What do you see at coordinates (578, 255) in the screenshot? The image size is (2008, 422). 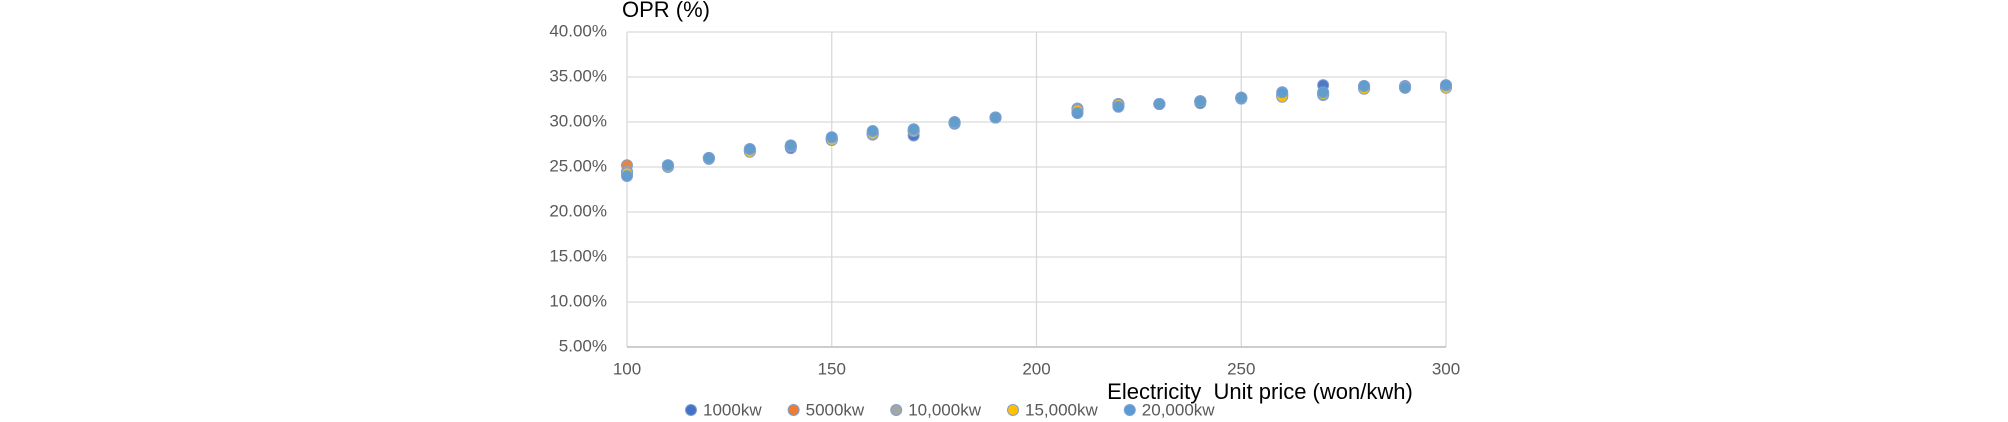 I see `y-tick-label: 15.00%` at bounding box center [578, 255].